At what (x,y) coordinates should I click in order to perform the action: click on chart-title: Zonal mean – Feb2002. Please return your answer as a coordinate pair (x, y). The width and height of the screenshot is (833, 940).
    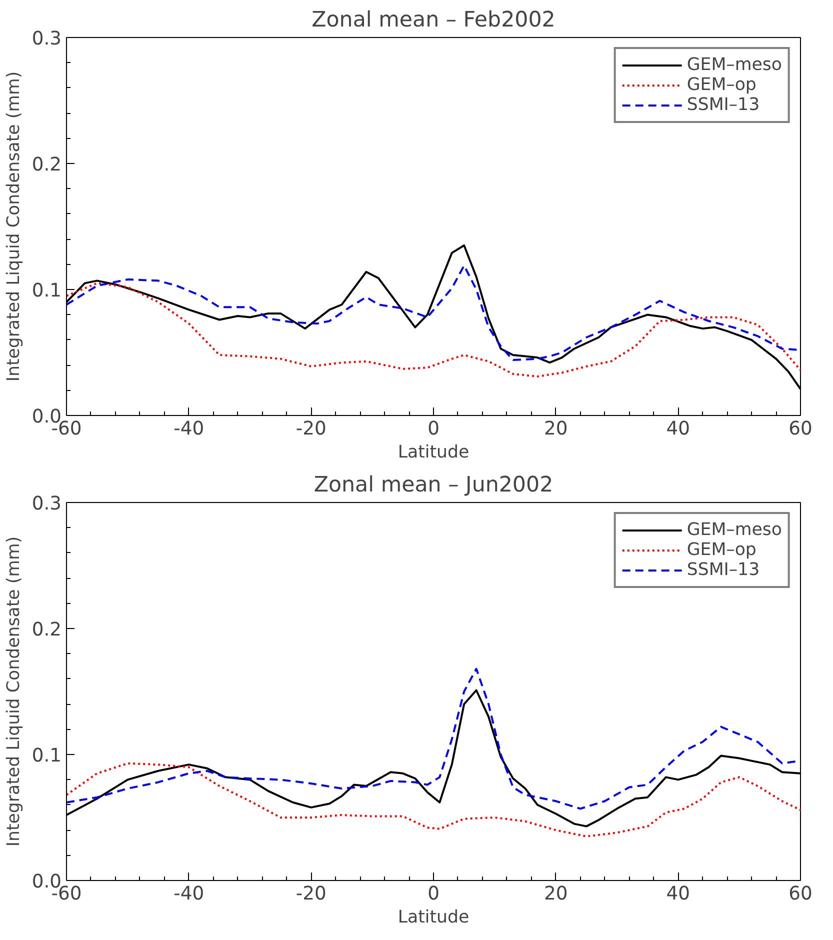
    Looking at the image, I should click on (434, 20).